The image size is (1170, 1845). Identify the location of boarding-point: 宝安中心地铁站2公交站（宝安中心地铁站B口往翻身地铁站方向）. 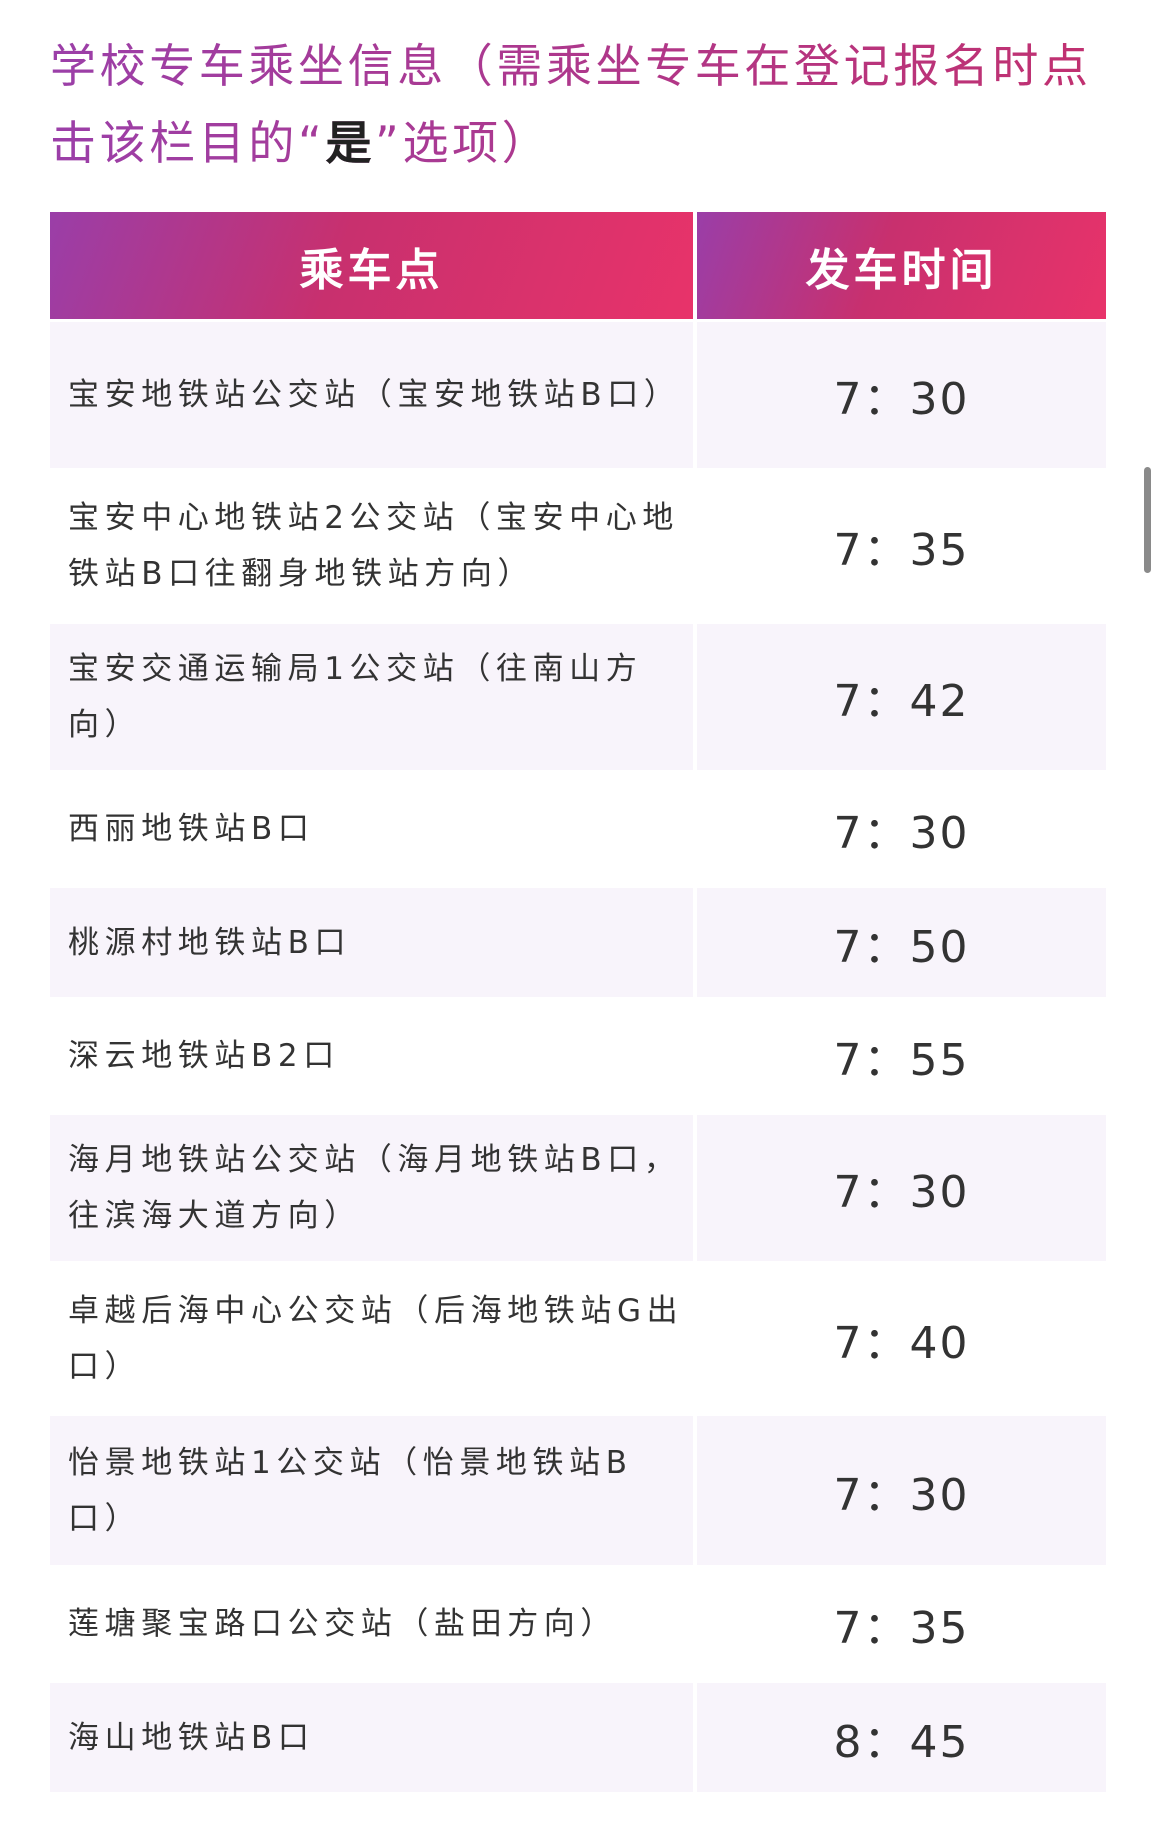
(373, 546).